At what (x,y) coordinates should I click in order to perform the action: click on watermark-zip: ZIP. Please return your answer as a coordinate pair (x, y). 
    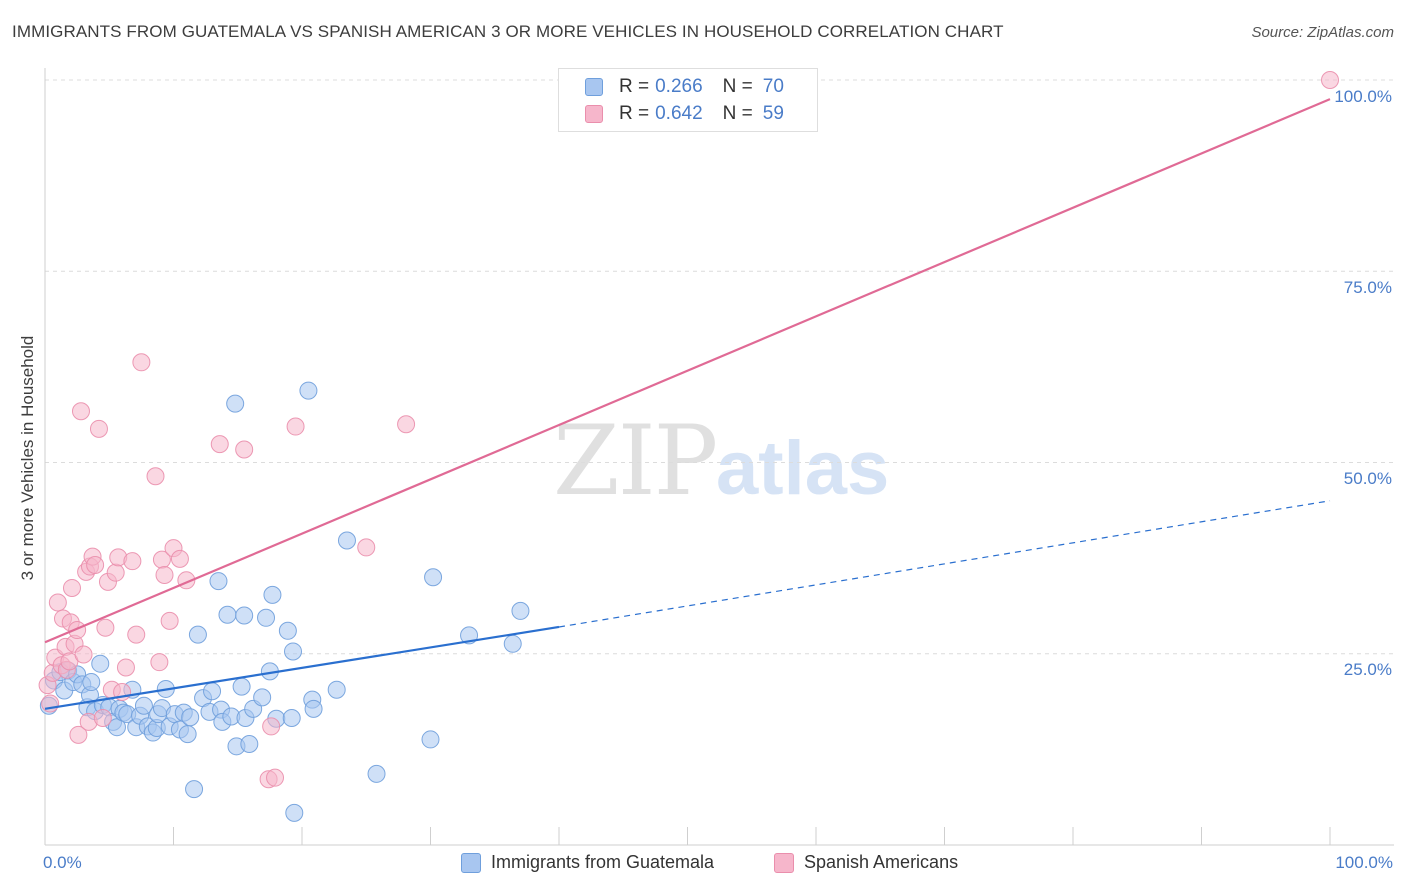
    Looking at the image, I should click on (635, 461).